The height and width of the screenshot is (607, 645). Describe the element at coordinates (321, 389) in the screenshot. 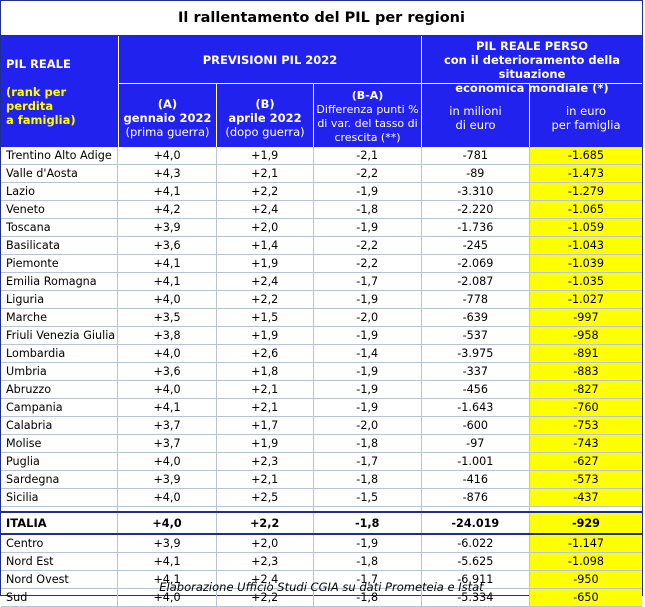

I see `table-row: Abruzzo +4,0 +2,1 -1,9 -456 -827` at that location.